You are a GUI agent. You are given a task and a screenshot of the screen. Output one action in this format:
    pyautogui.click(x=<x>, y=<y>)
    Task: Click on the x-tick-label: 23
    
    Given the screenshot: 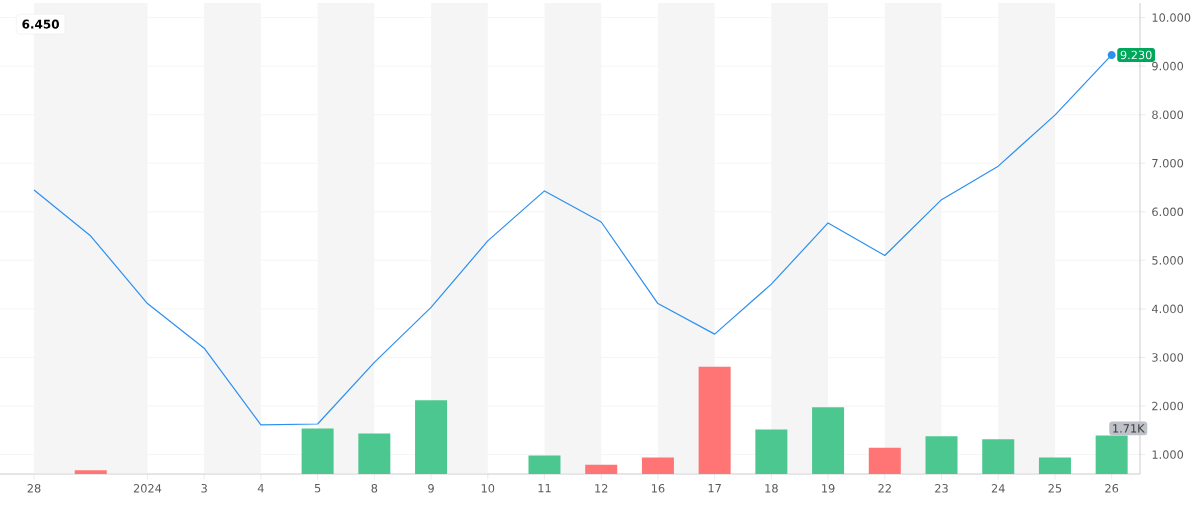 What is the action you would take?
    pyautogui.click(x=941, y=488)
    